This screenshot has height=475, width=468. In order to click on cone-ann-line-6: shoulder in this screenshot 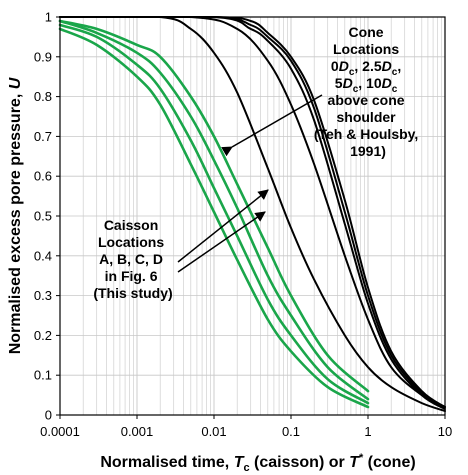, I will do `click(366, 117)`.